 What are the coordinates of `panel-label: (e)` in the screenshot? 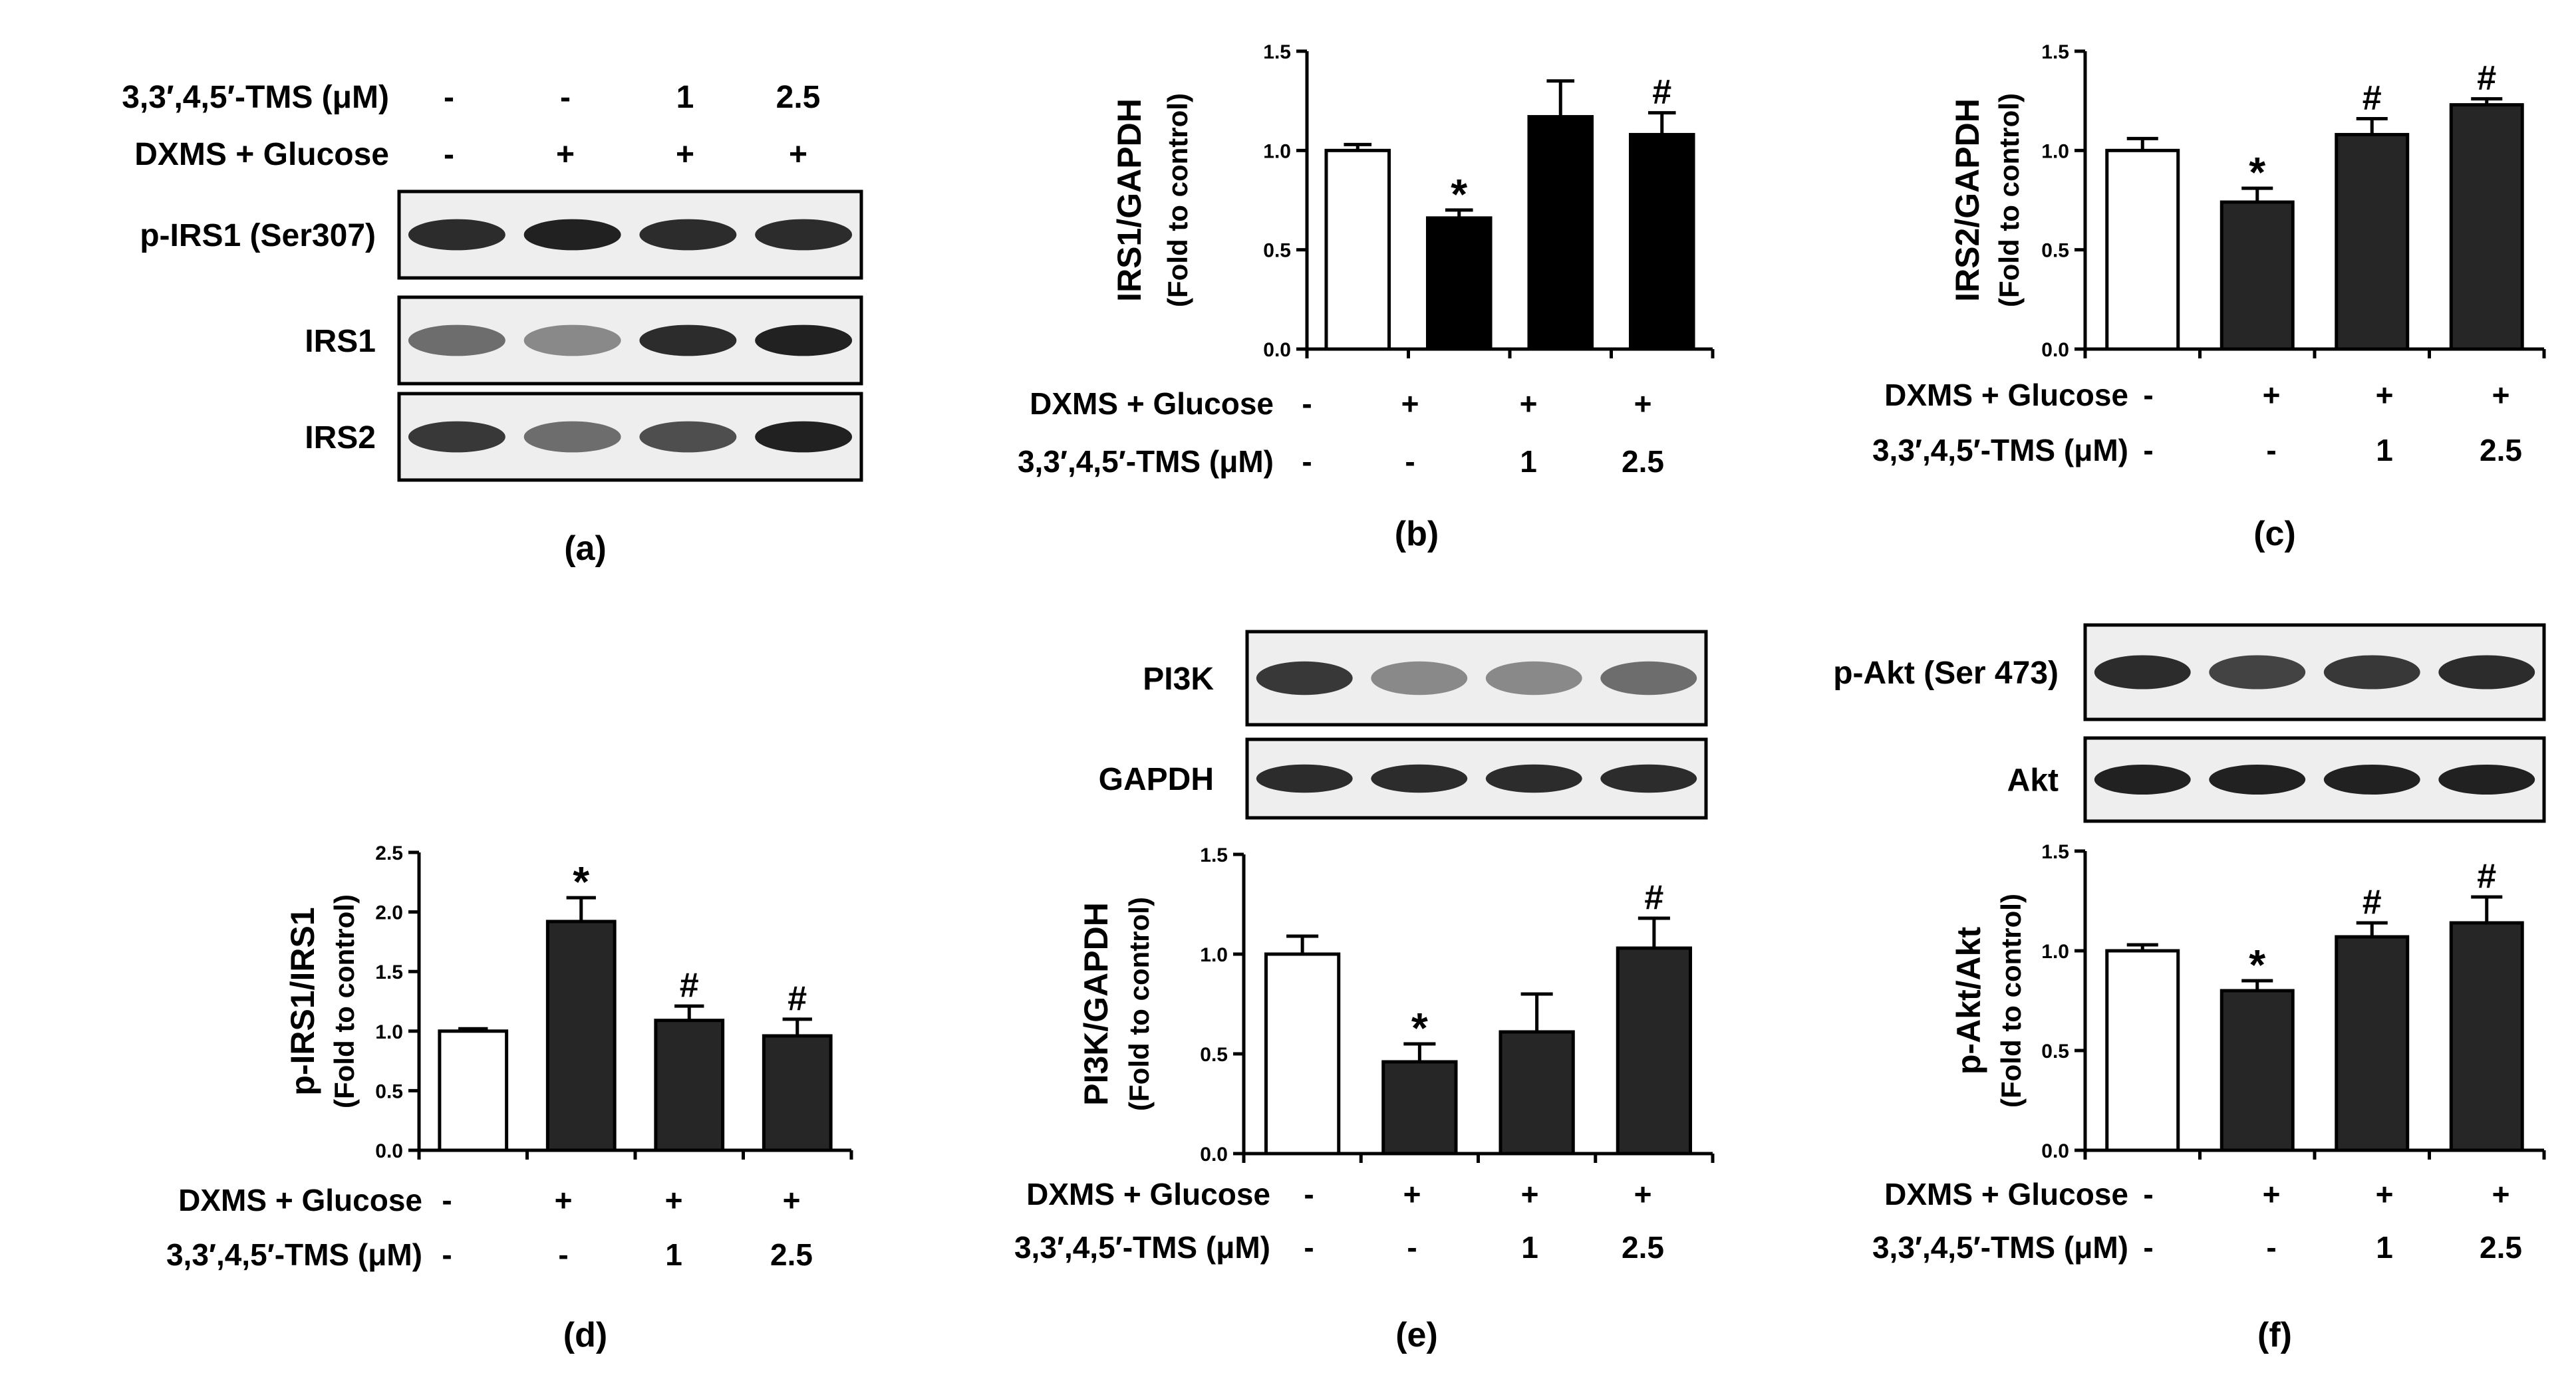 It's located at (1416, 1335).